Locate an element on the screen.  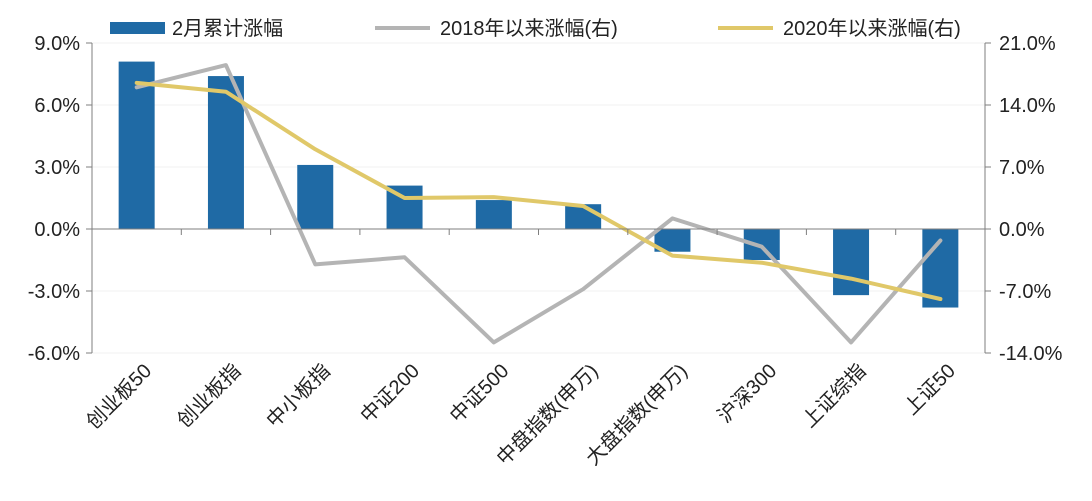
y-axis-left: -6.0% -3.0% 0.0% 3.0% 6.0% 9.0% is located at coordinates (60, 199).